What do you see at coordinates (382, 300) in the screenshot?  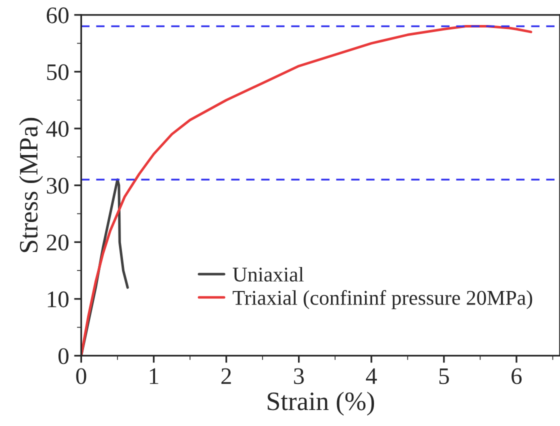 I see `legend-label: Triaxial (confininf pressure 20MPa)` at bounding box center [382, 300].